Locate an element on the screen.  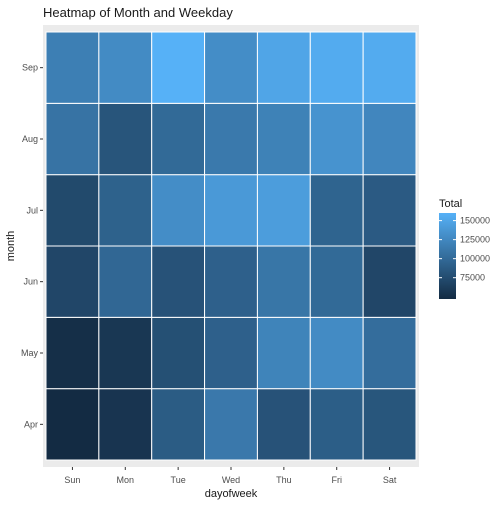
heatmap-cell-sep-sat is located at coordinates (389, 67).